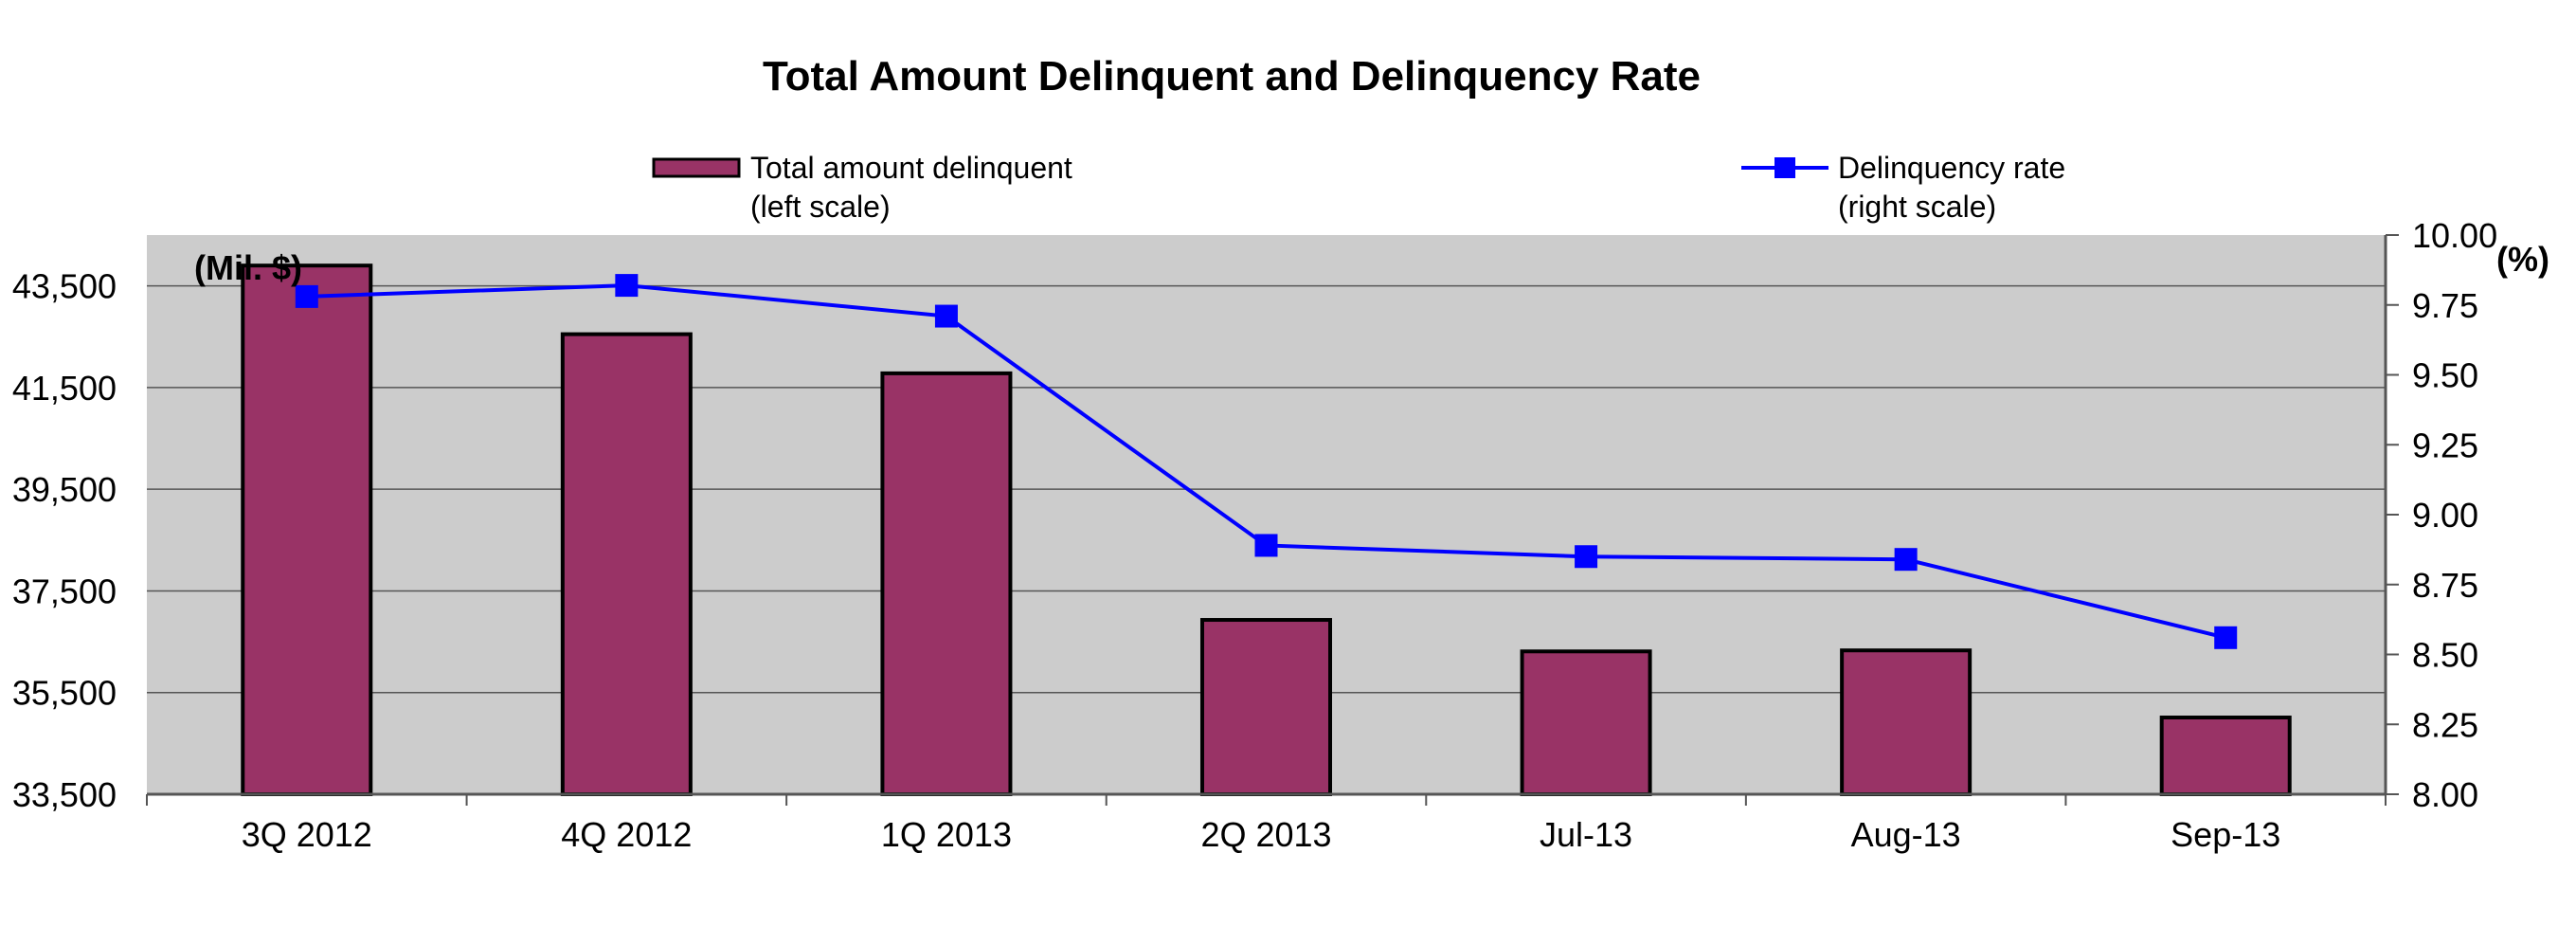 This screenshot has height=926, width=2576. Describe the element at coordinates (911, 168) in the screenshot. I see `legend-bar-label-line1: Total amount delinquent` at that location.